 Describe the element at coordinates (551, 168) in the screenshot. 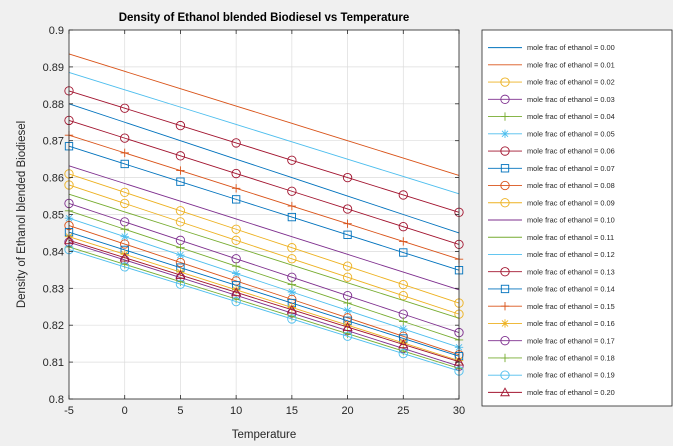

I see `legend-item: mole frac of ethanol = 0.07` at that location.